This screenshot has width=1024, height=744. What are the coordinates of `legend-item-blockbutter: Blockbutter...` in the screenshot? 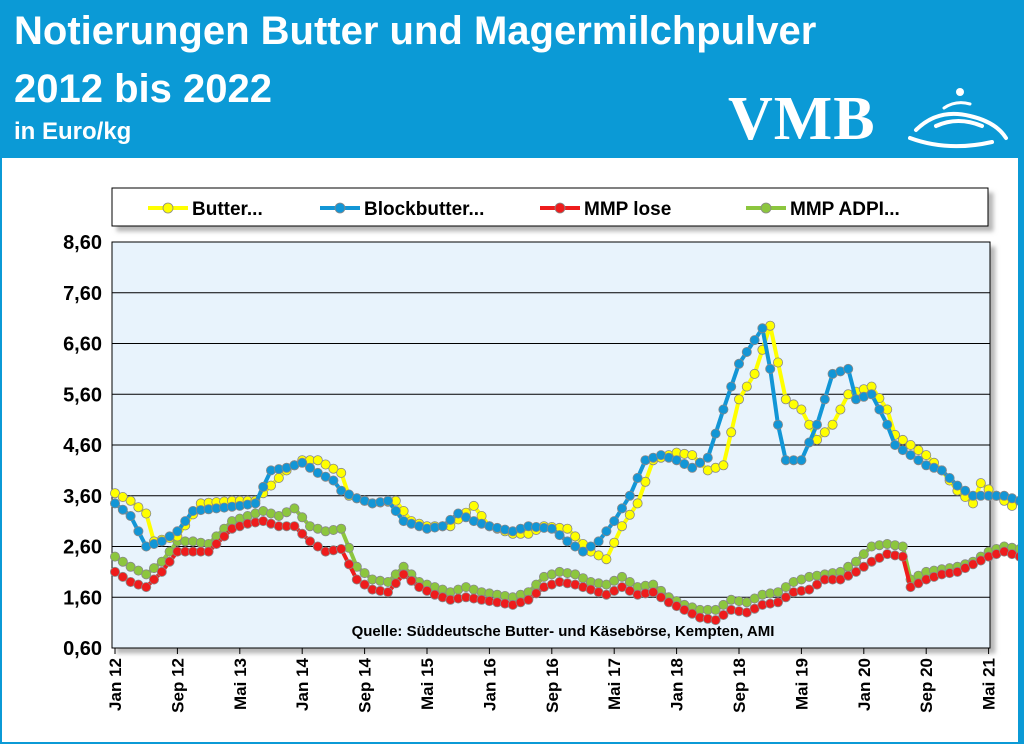 It's located at (402, 209).